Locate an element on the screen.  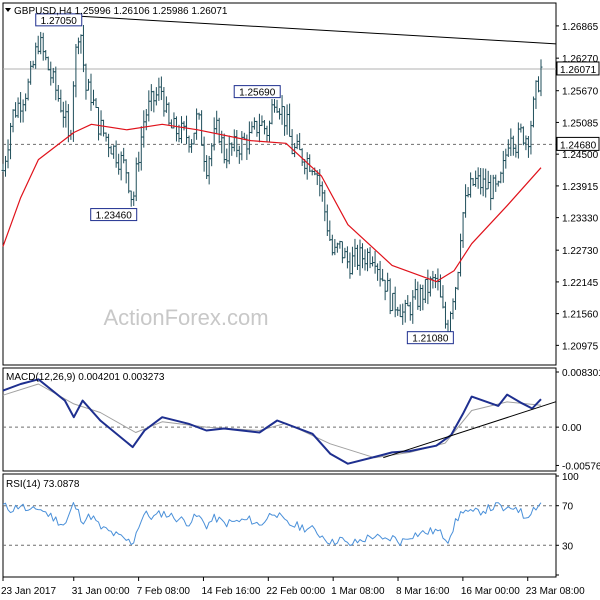
macd-y-tick-label: 0.00 is located at coordinates (572, 428).